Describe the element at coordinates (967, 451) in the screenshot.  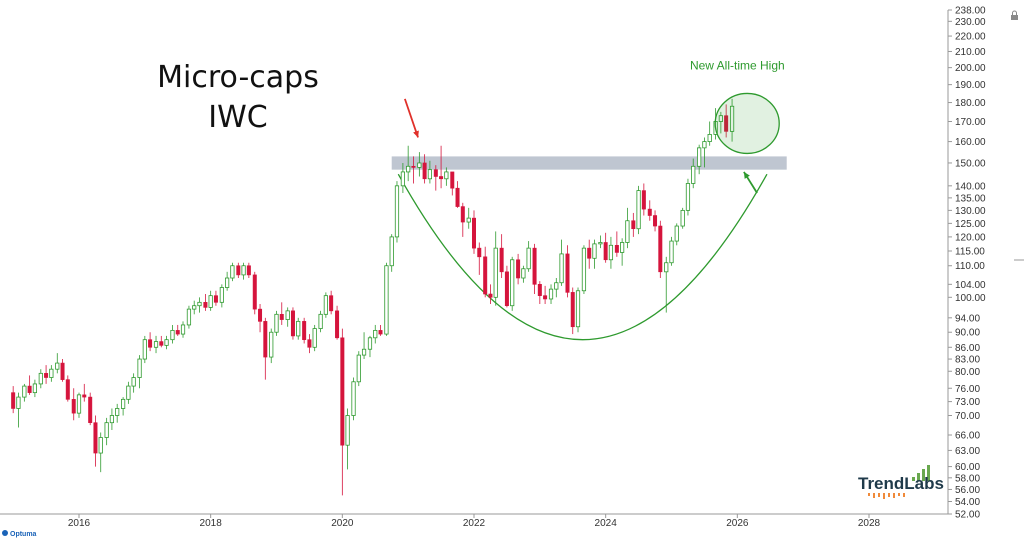
I see `y-tick-label: 63.00` at that location.